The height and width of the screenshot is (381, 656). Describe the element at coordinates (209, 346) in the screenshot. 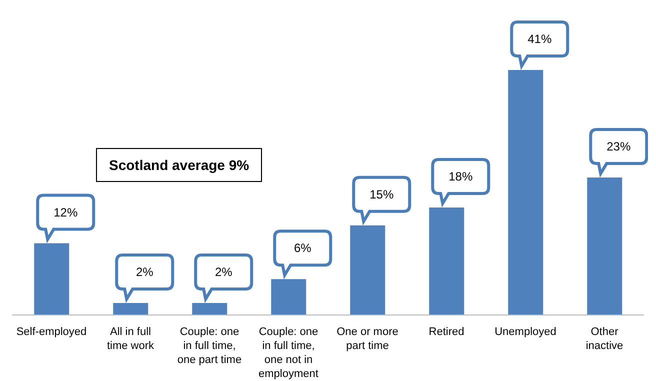

I see `x-tick-label: Couple: one in full time, one part time` at that location.